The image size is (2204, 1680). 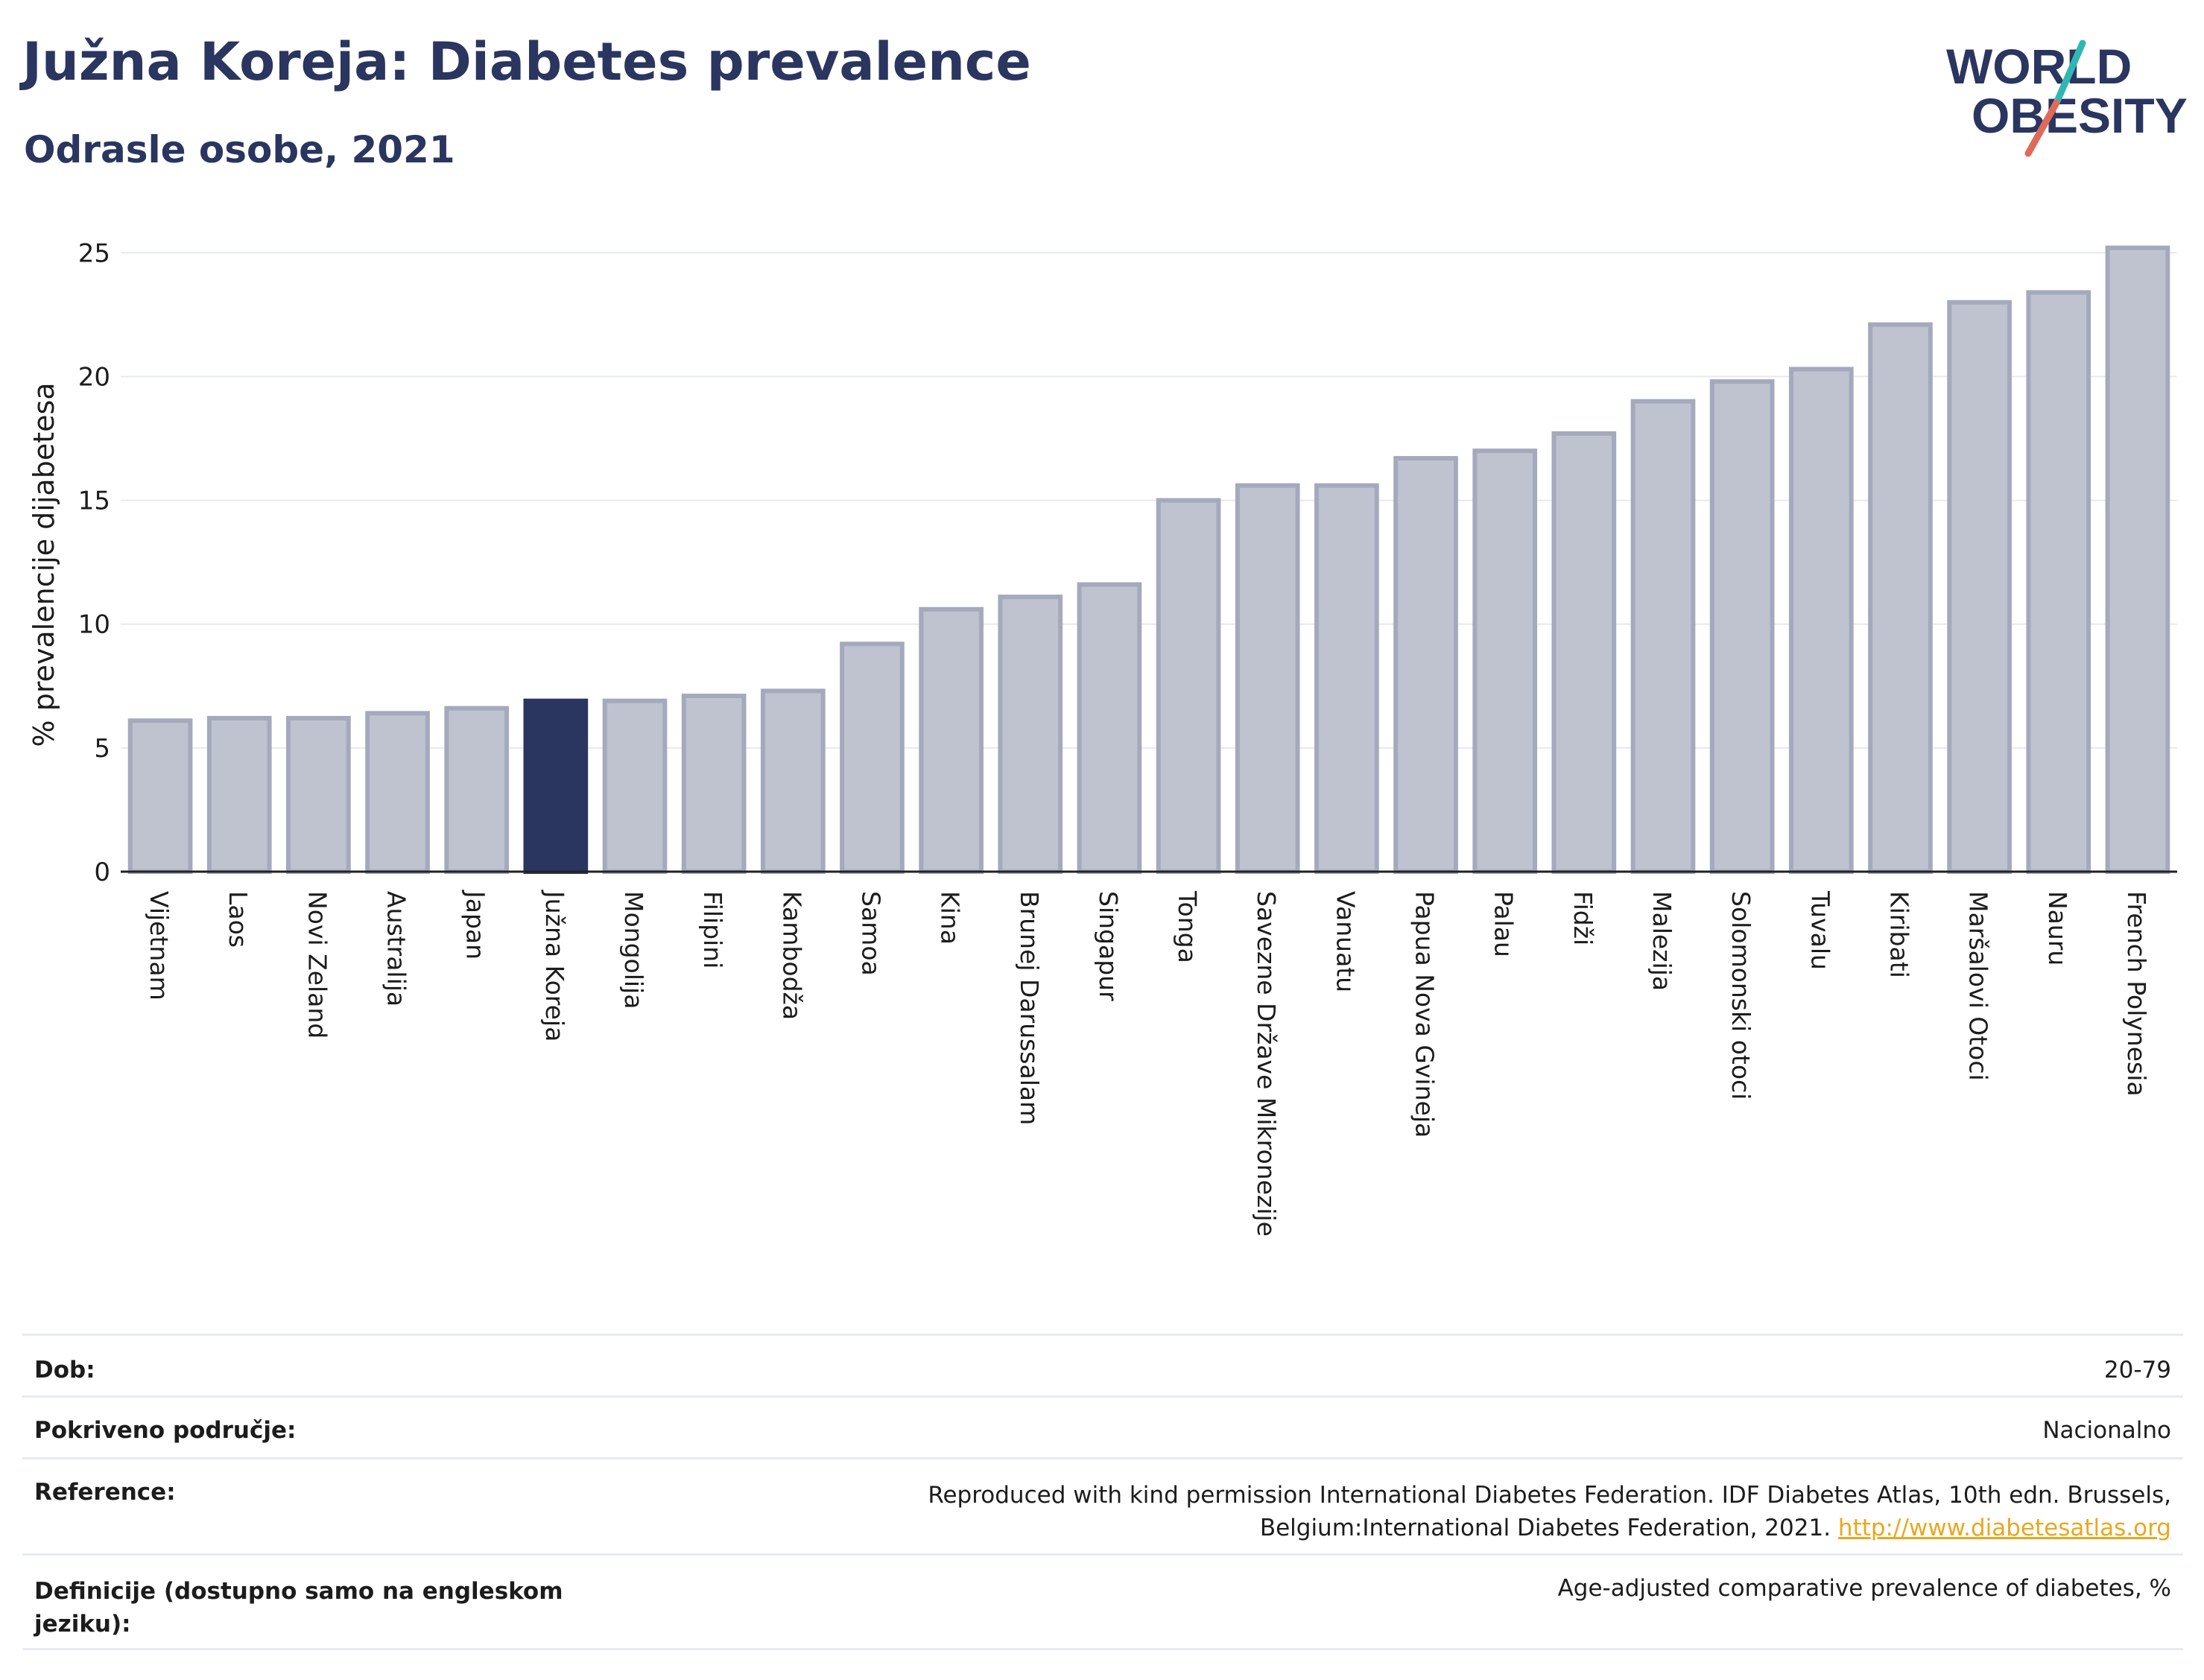 What do you see at coordinates (64, 1370) in the screenshot?
I see `age-label: Dob:` at bounding box center [64, 1370].